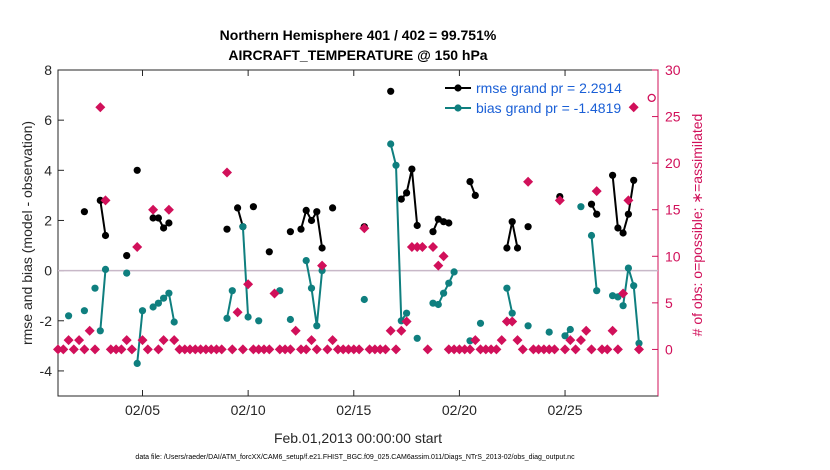 This screenshot has width=830, height=470. What do you see at coordinates (458, 88) in the screenshot?
I see `legend-rmse-marker` at bounding box center [458, 88].